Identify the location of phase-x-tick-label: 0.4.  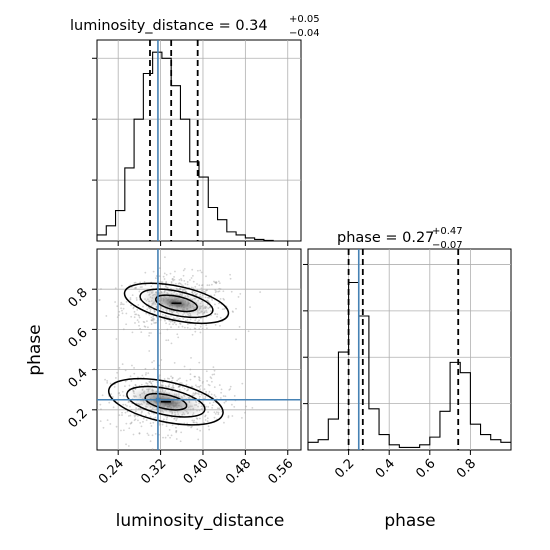
(385, 468).